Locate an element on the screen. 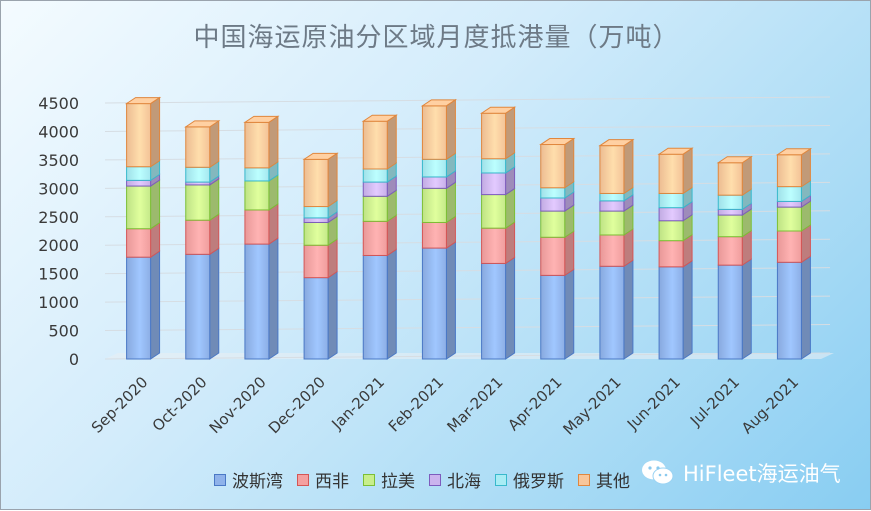  x-tick-label: May-2021 is located at coordinates (591, 405).